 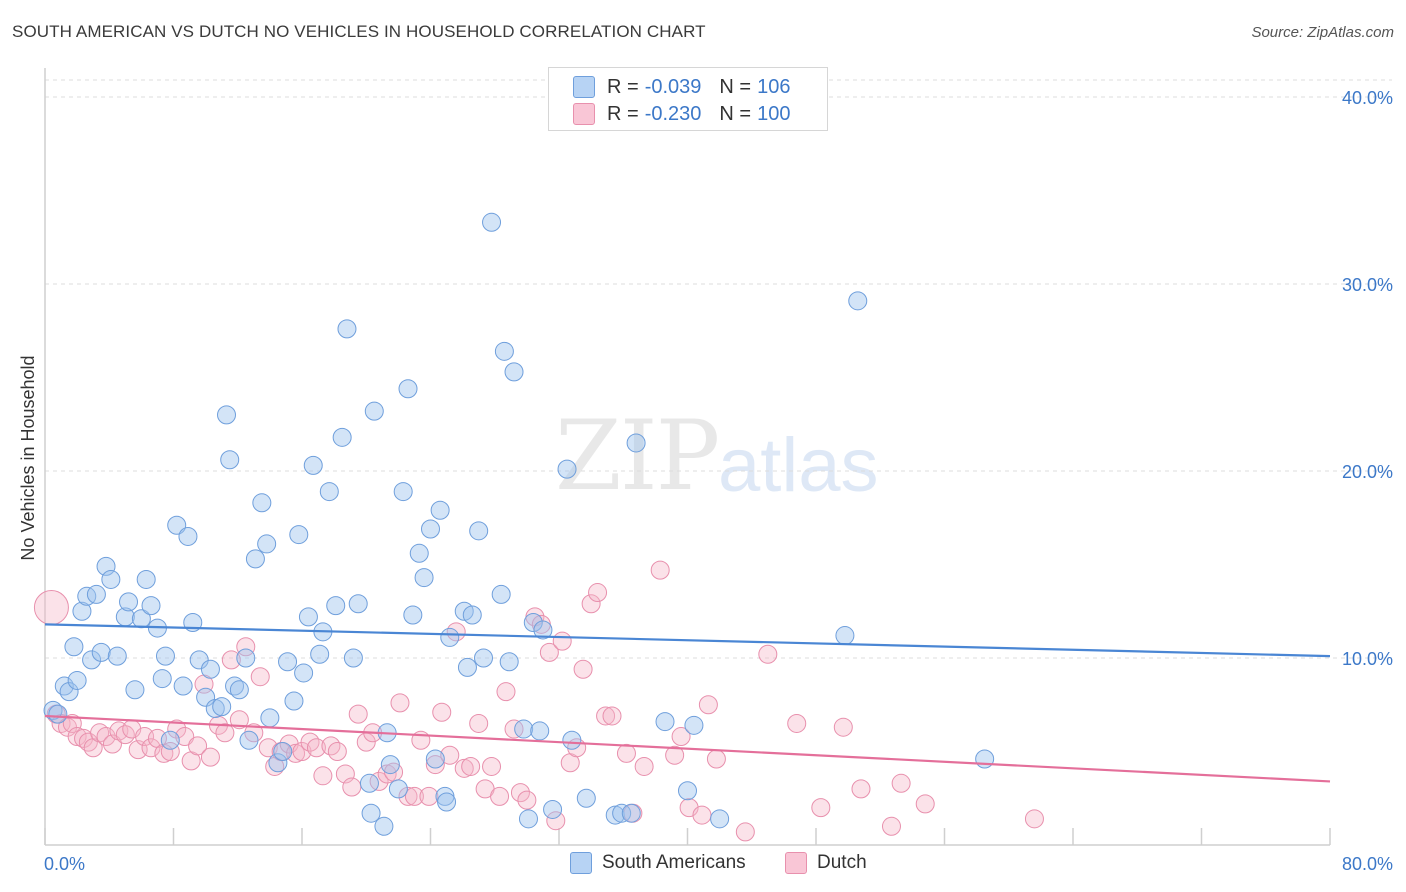 What do you see at coordinates (28, 457) in the screenshot?
I see `y-axis-title: No Vehicles in Household` at bounding box center [28, 457].